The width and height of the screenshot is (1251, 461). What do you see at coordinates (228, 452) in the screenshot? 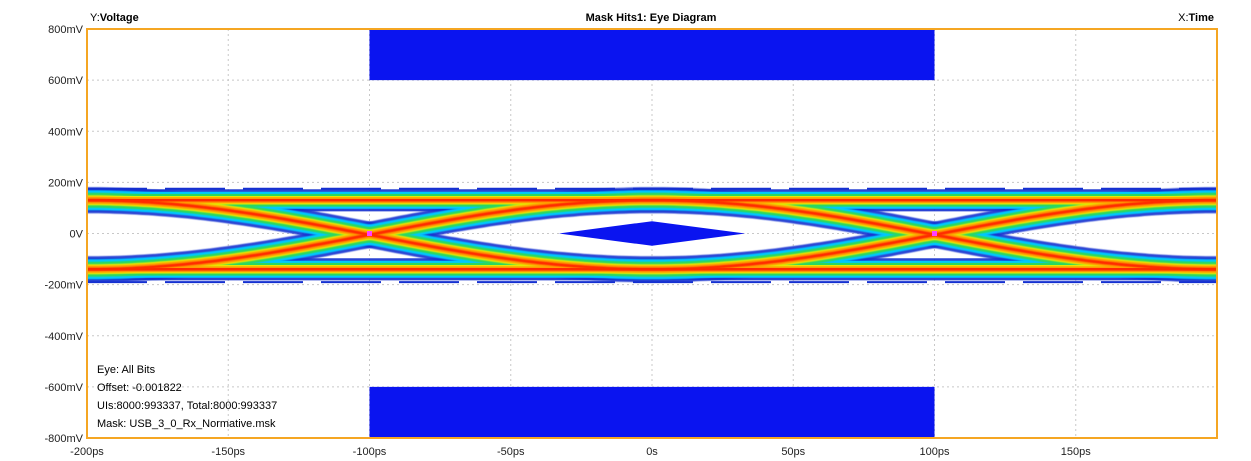
I see `x-tick-label-1: -150ps` at bounding box center [228, 452].